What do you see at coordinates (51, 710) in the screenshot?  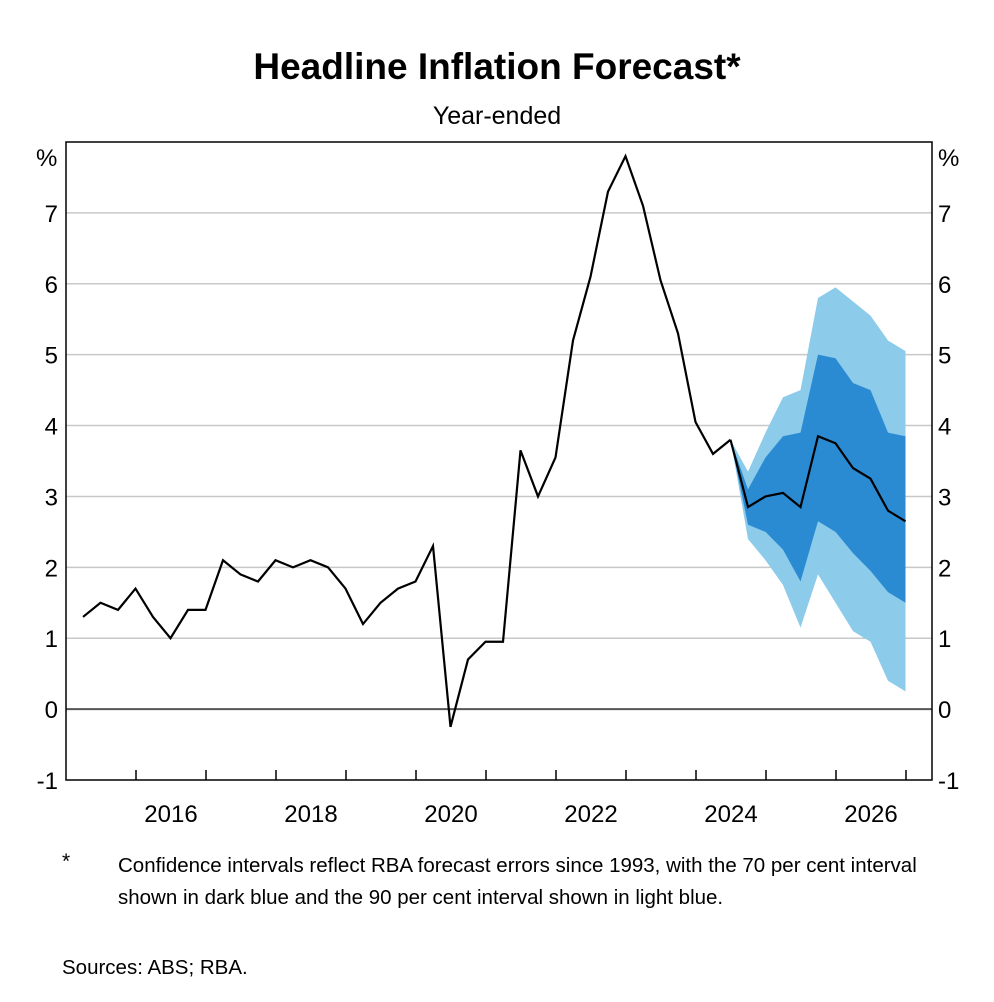 I see `y-tick-label-left: 0` at bounding box center [51, 710].